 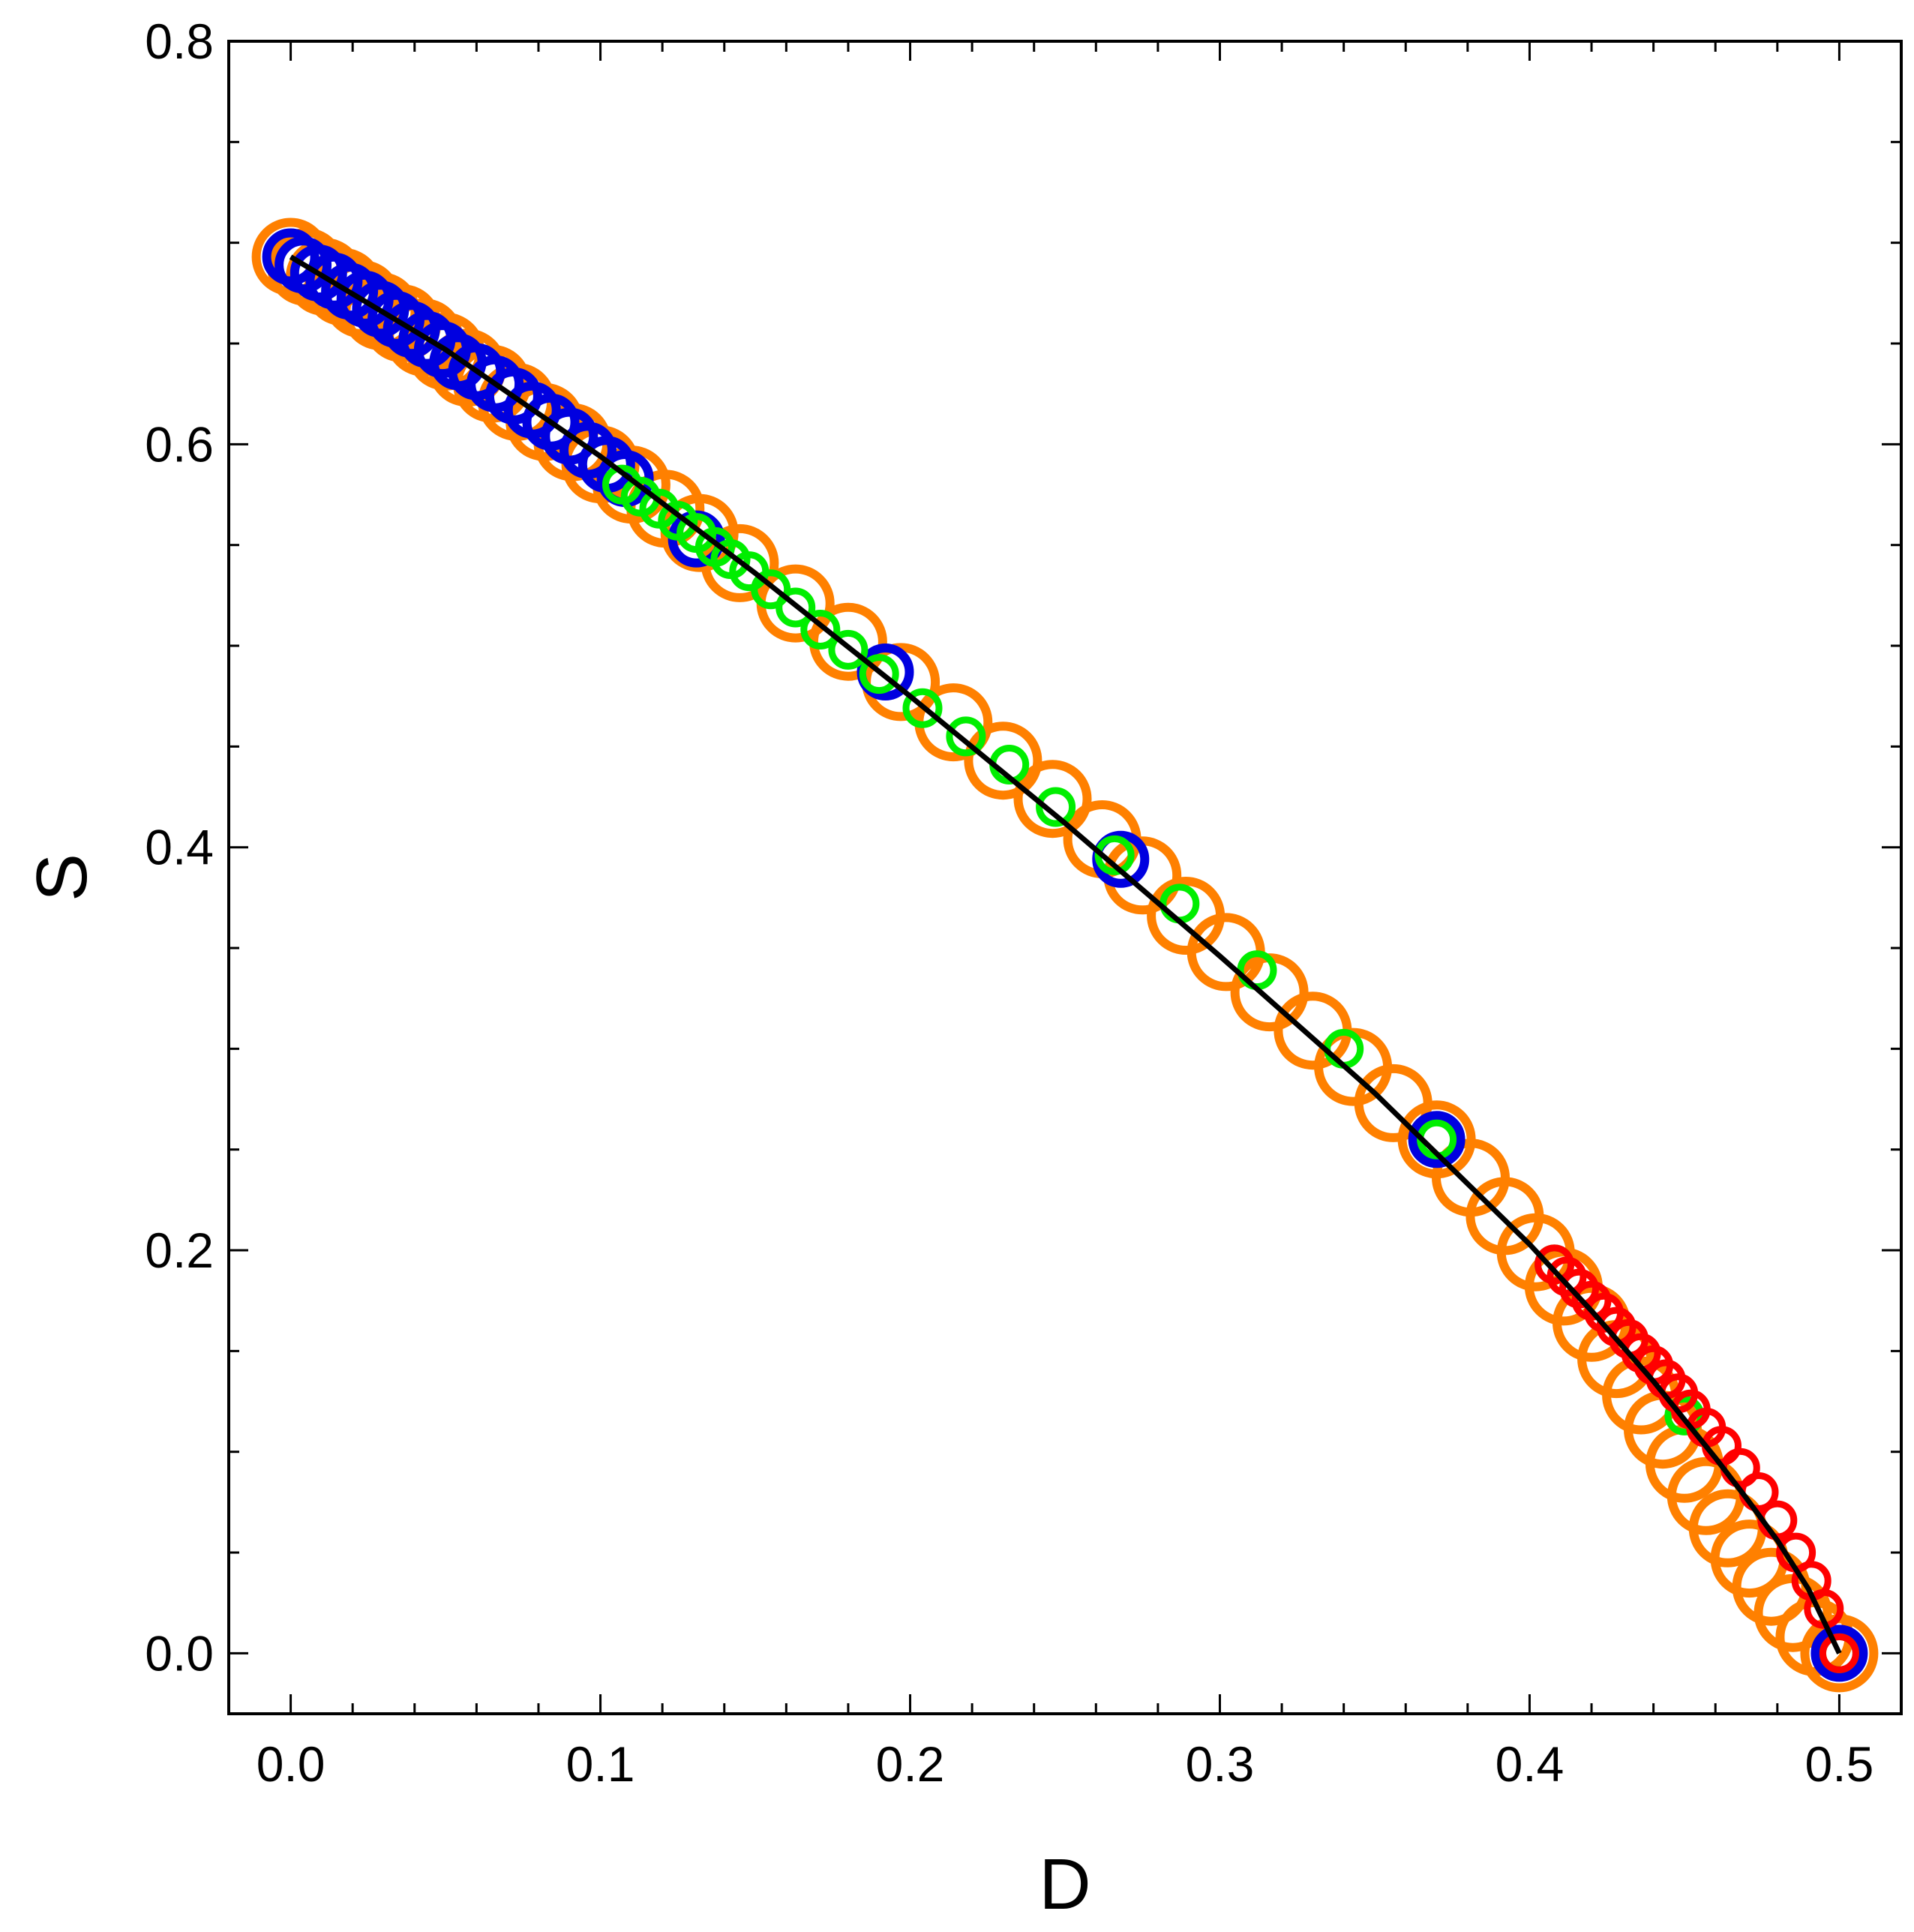 I want to click on x-axis-title: D, so click(x=1064, y=1884).